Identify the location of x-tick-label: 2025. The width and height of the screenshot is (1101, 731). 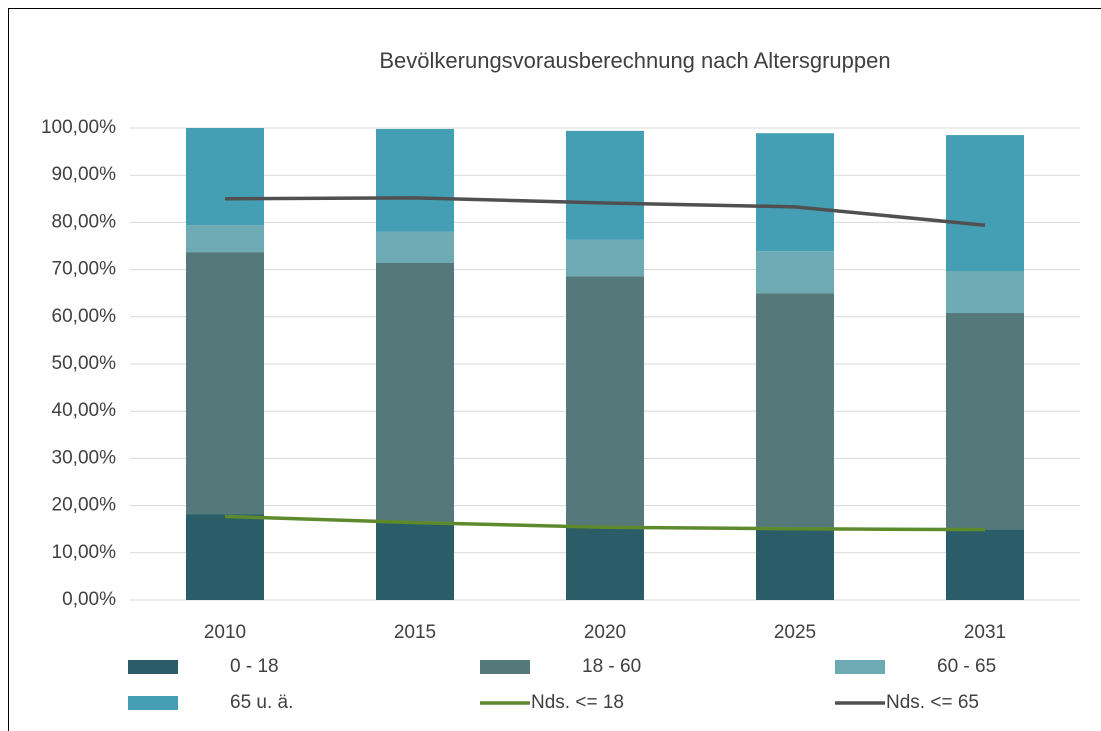
(795, 632).